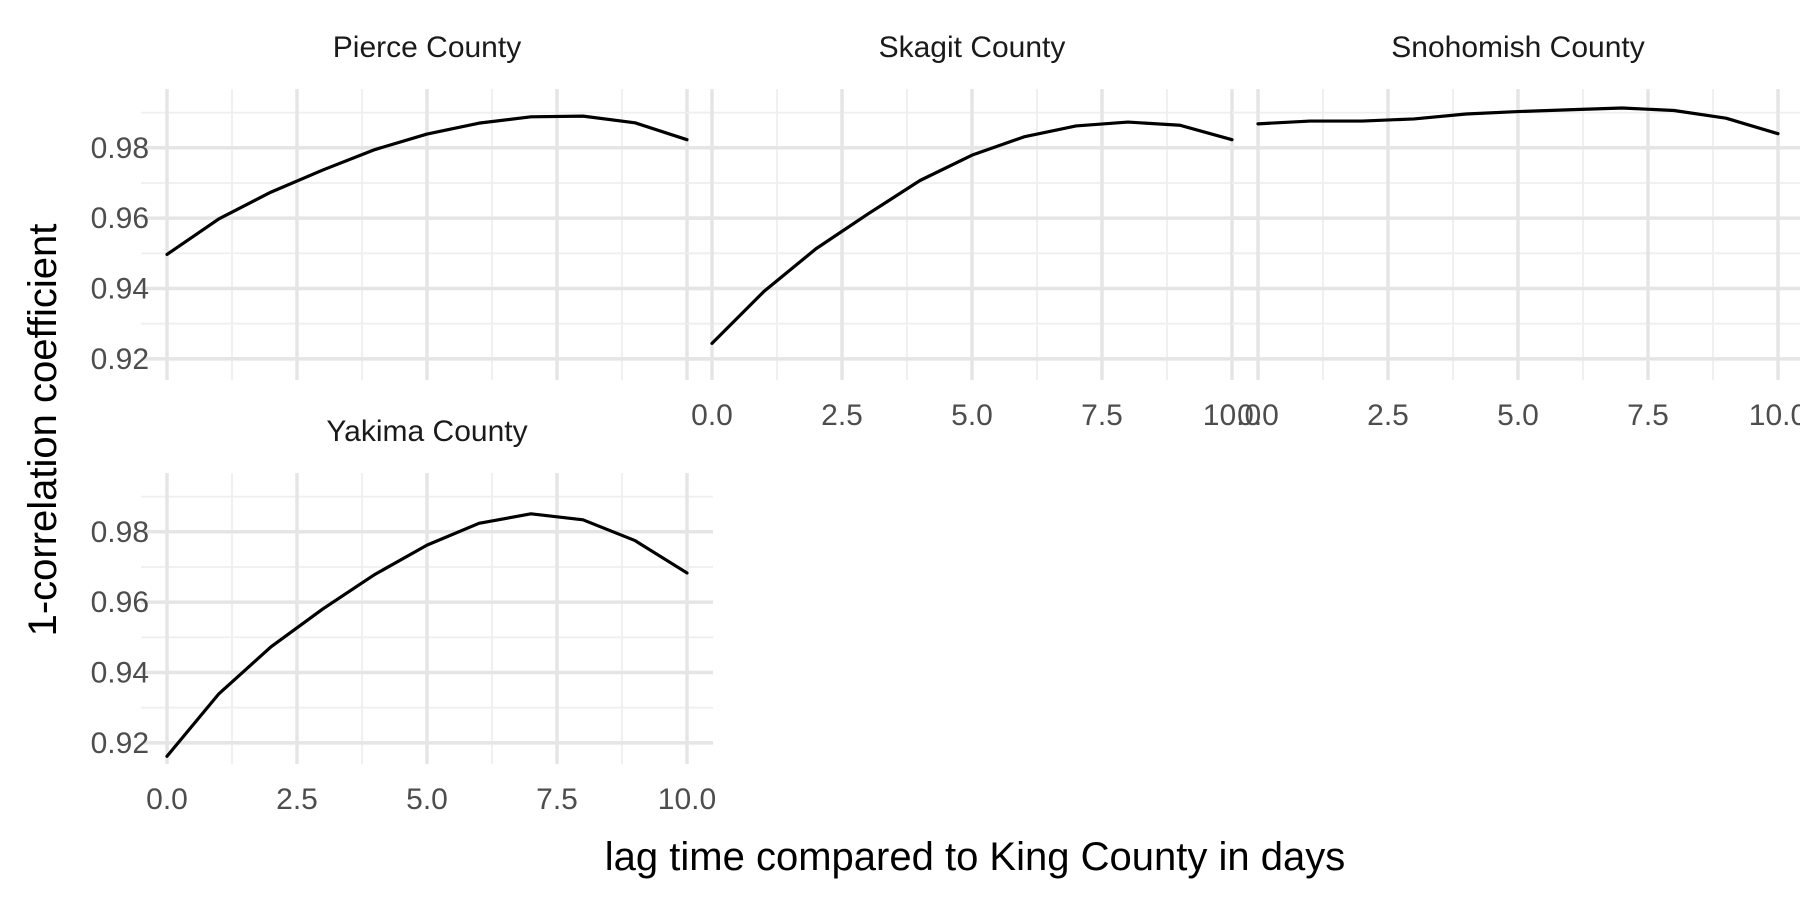 The image size is (1800, 900). Describe the element at coordinates (972, 47) in the screenshot. I see `panel-title: Skagit County` at that location.